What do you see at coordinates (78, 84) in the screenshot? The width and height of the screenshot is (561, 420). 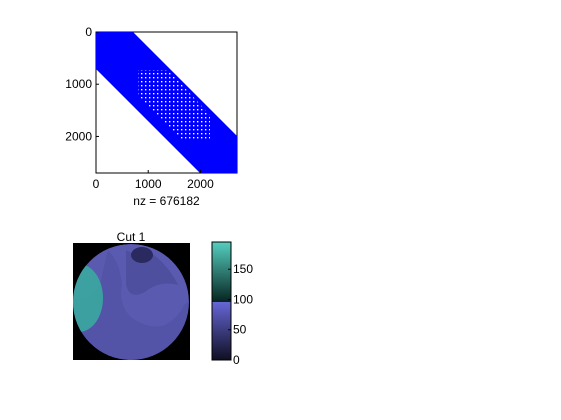 I see `spy-y-tick-label: 1000` at bounding box center [78, 84].